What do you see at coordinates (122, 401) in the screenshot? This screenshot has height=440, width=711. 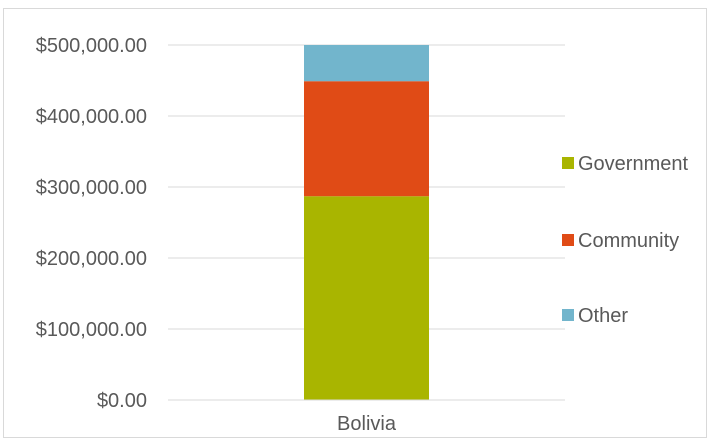 I see `y-tick-label: $0.00` at bounding box center [122, 401].